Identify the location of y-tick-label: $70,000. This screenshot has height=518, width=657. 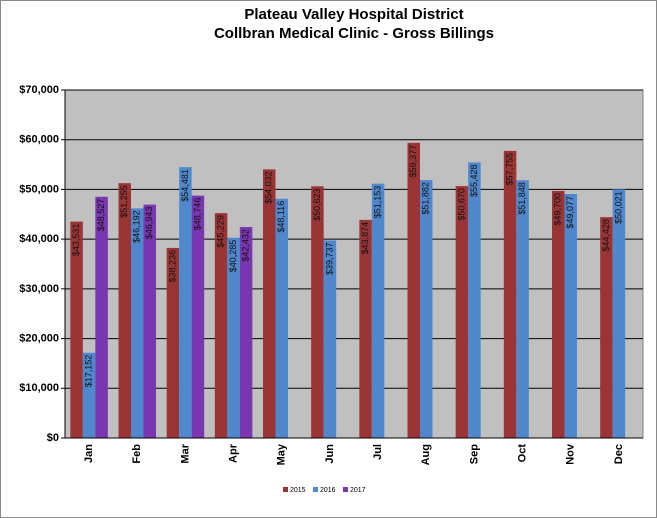
(39, 90).